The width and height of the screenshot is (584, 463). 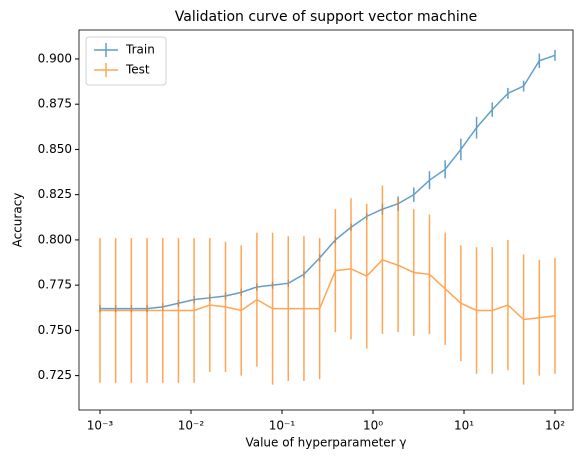 What do you see at coordinates (55, 104) in the screenshot?
I see `y-tick-label: 0.875` at bounding box center [55, 104].